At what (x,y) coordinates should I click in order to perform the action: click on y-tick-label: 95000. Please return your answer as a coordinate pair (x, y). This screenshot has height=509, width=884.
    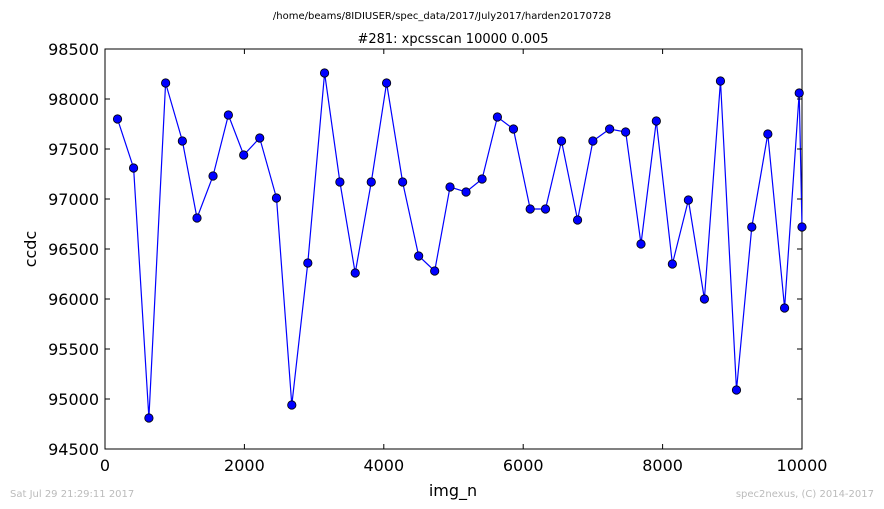
    Looking at the image, I should click on (73, 399).